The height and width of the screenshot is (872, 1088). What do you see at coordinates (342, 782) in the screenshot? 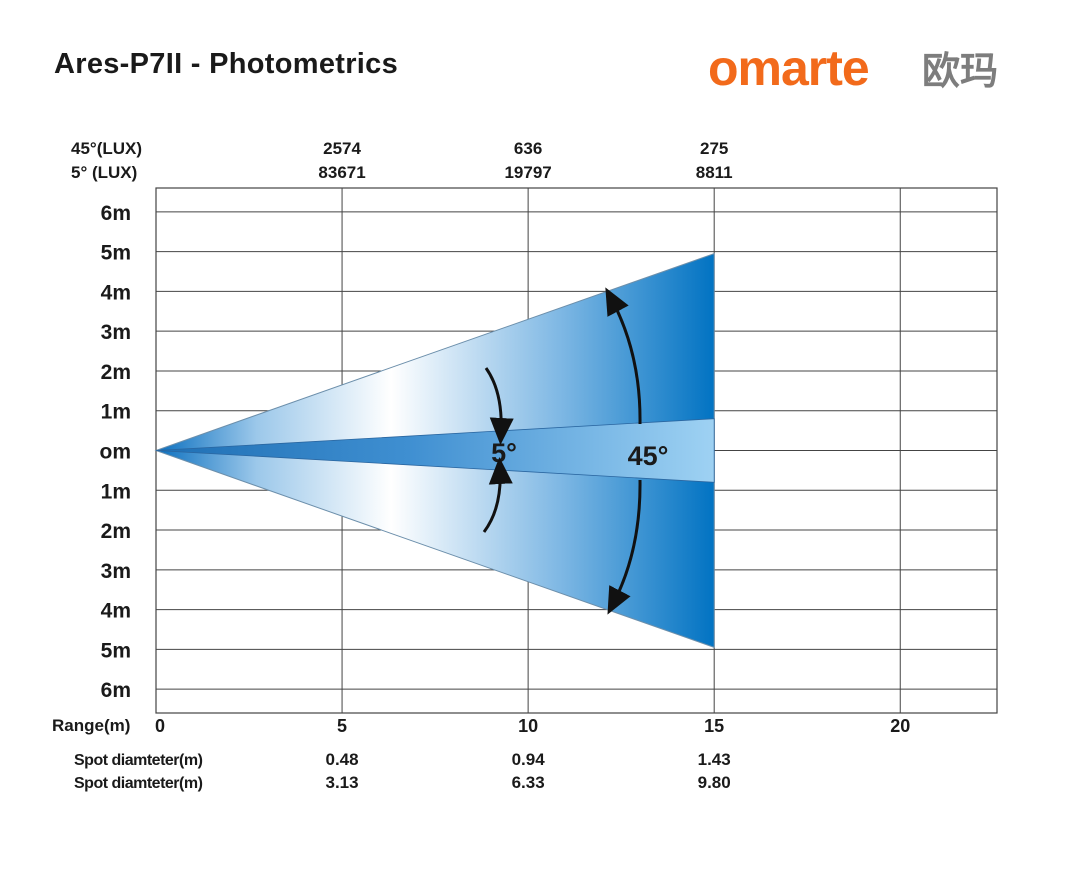
I see `spot-value: 3.13` at bounding box center [342, 782].